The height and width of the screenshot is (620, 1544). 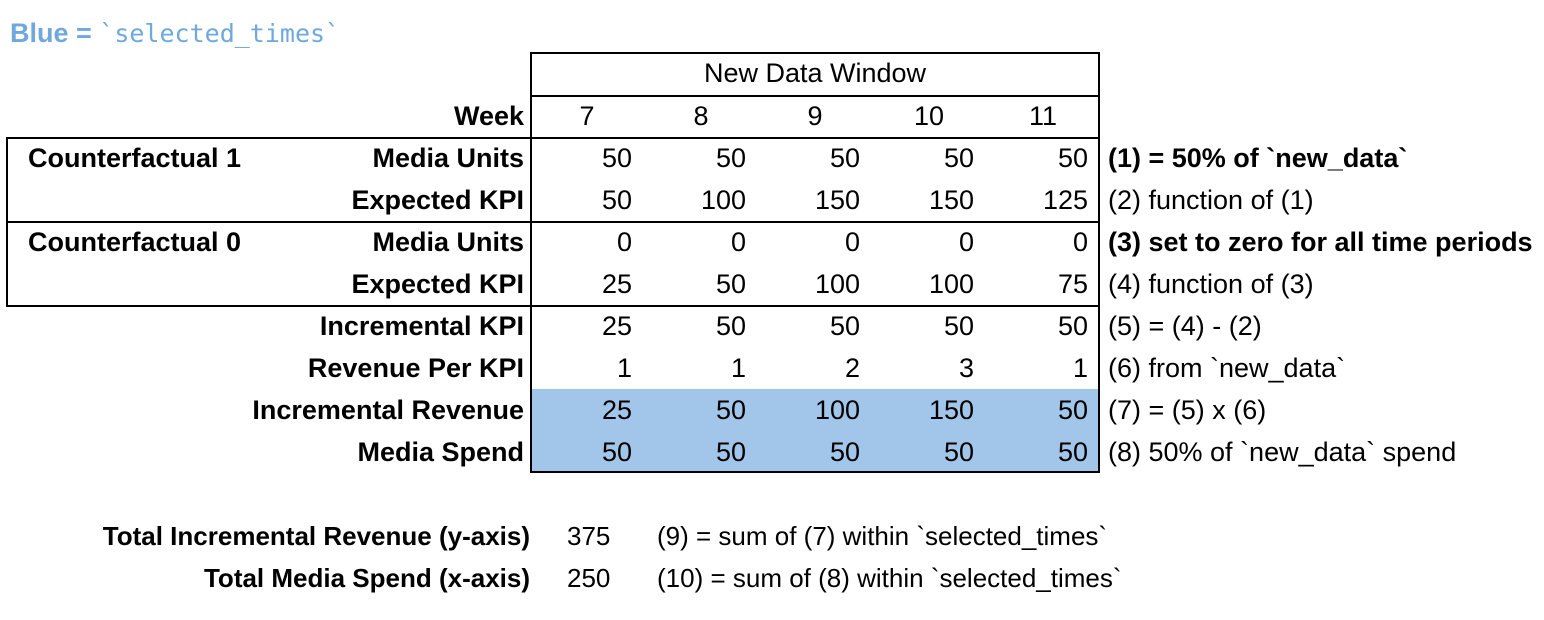 What do you see at coordinates (488, 115) in the screenshot?
I see `week-label: Week` at bounding box center [488, 115].